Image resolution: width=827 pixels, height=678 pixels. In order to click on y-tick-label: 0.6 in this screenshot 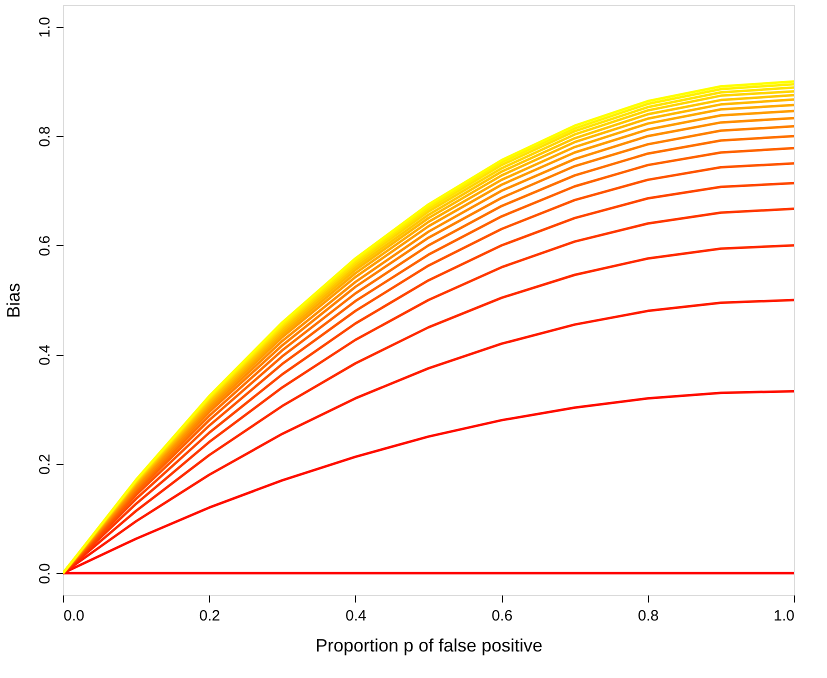, I will do `click(45, 245)`.